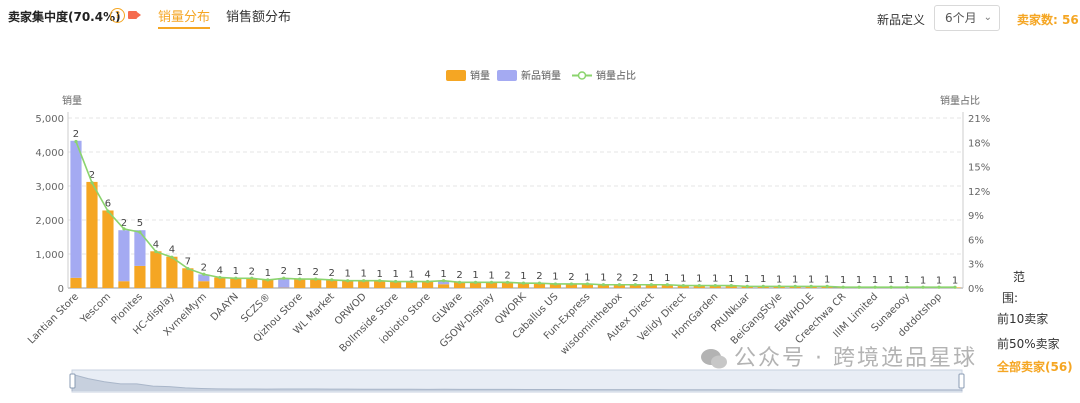 The height and width of the screenshot is (403, 1080). Describe the element at coordinates (49, 119) in the screenshot. I see `y-left-tick: 5,000` at that location.